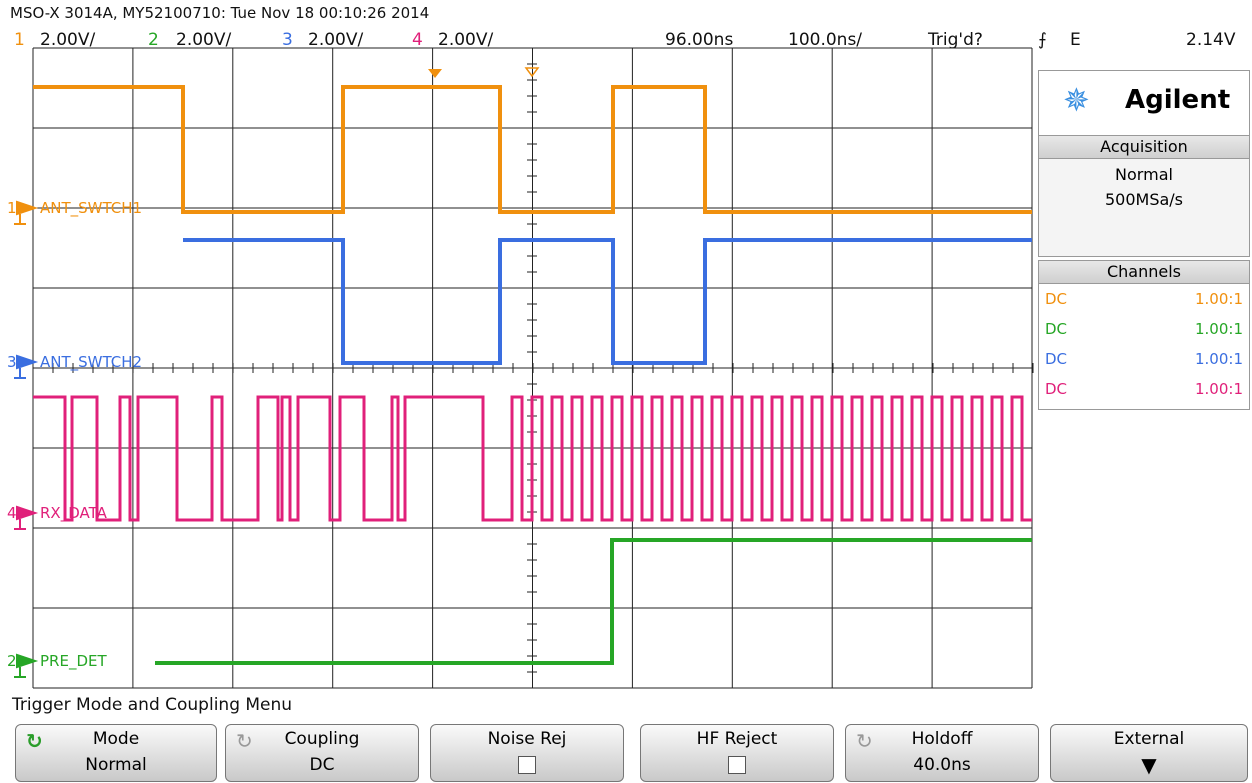  What do you see at coordinates (942, 753) in the screenshot?
I see `softkey: ↻ Holdoff 40.0ns` at bounding box center [942, 753].